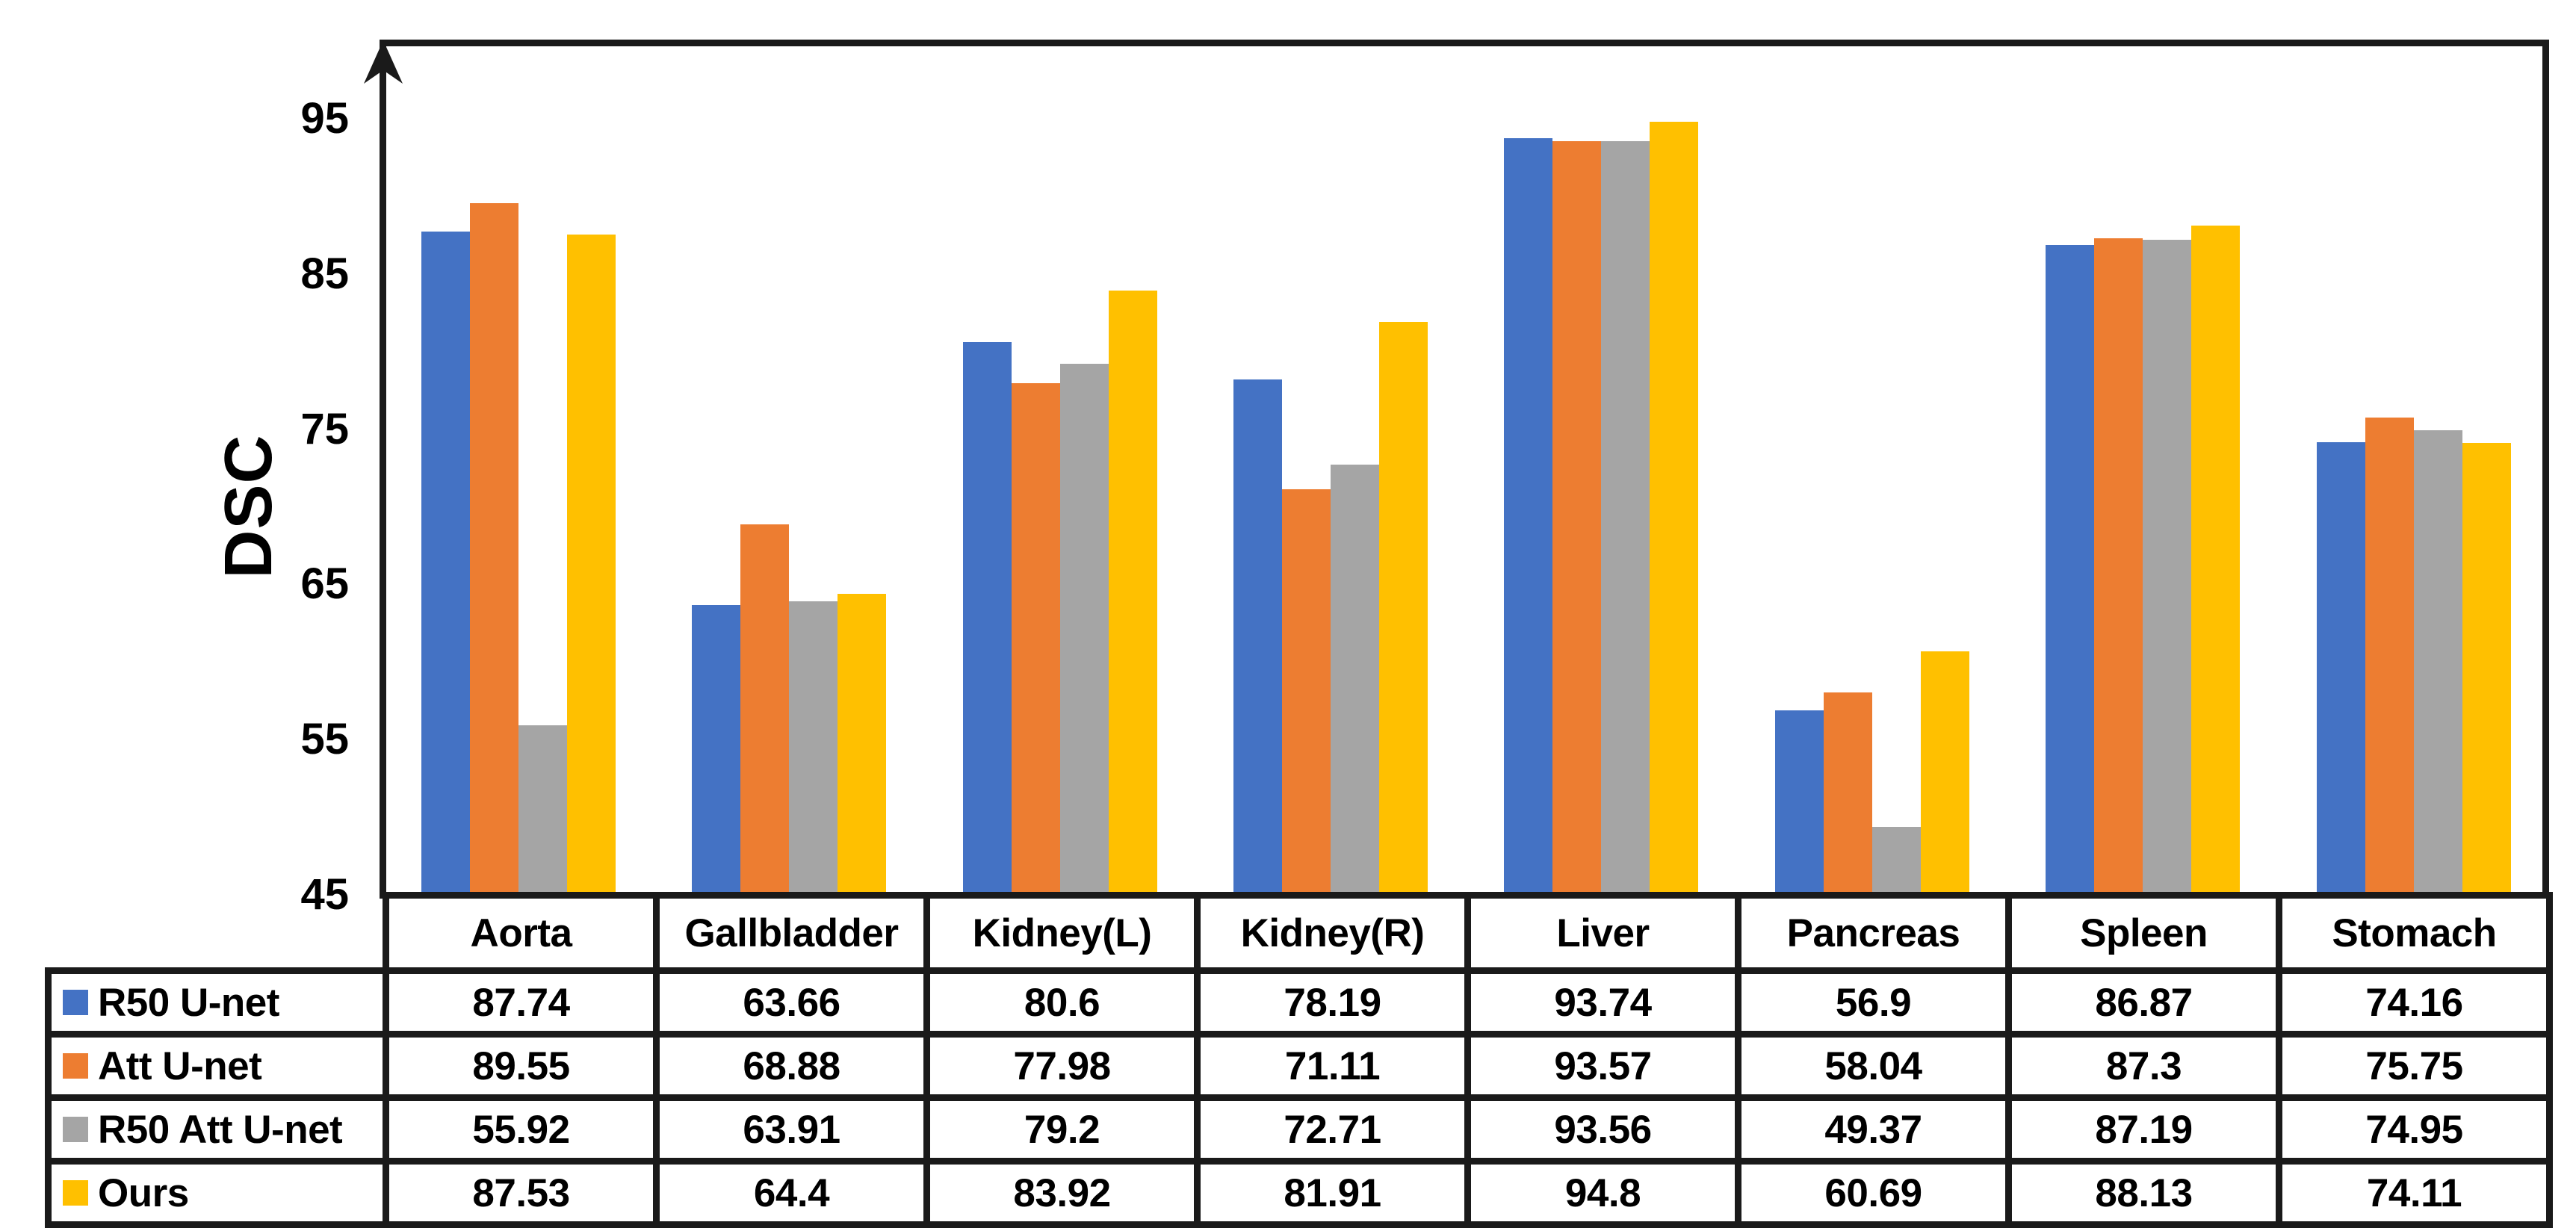 This screenshot has width=2576, height=1231. Describe the element at coordinates (1062, 933) in the screenshot. I see `category-header-cell: Kidney(L)` at that location.